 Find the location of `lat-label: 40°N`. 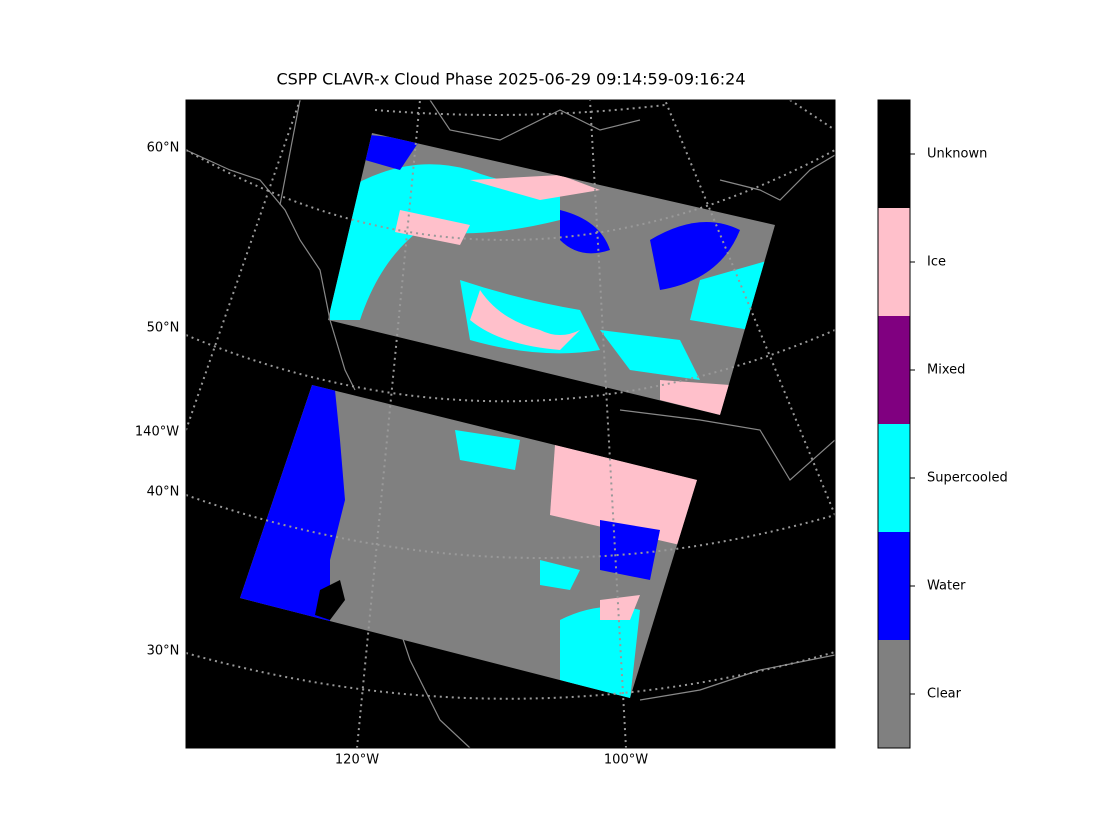

lat-label: 40°N is located at coordinates (163, 492).